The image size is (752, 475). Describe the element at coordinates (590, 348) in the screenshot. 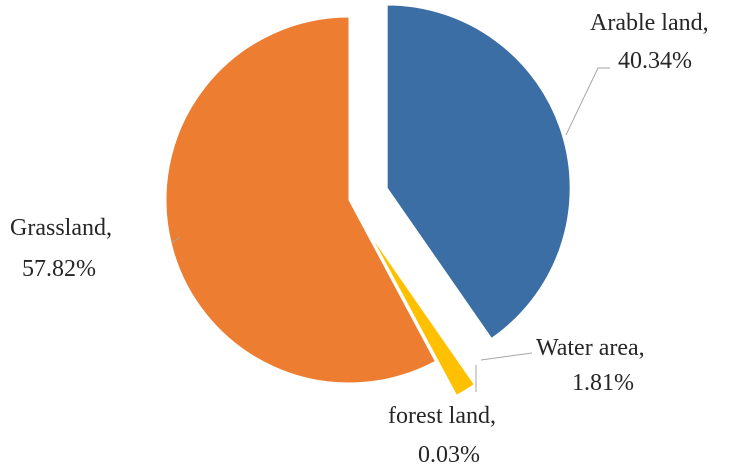

I see `label-water-area: Water area,` at that location.